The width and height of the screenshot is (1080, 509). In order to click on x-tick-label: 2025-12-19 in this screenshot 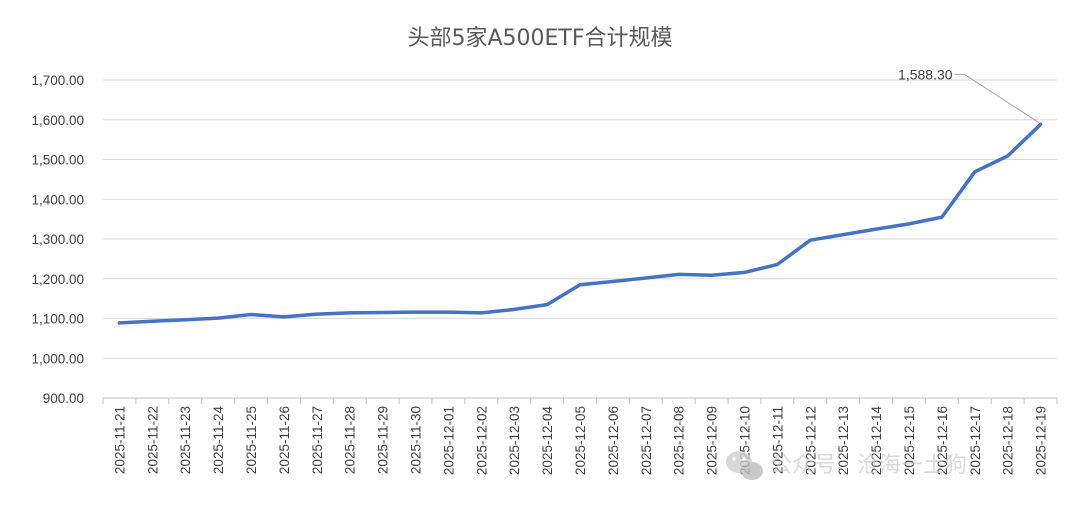, I will do `click(1041, 440)`.